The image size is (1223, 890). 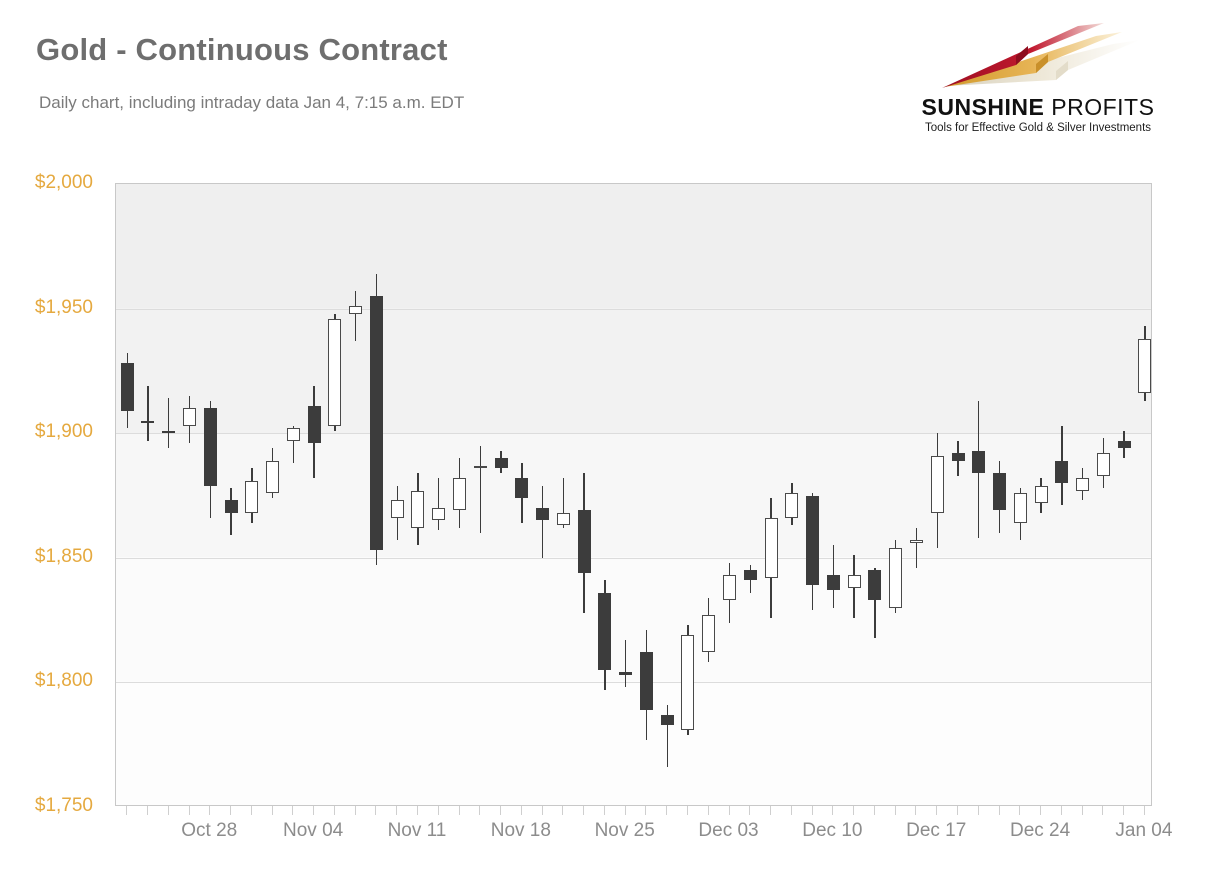 I want to click on x-axis-ticks, so click(x=633, y=811).